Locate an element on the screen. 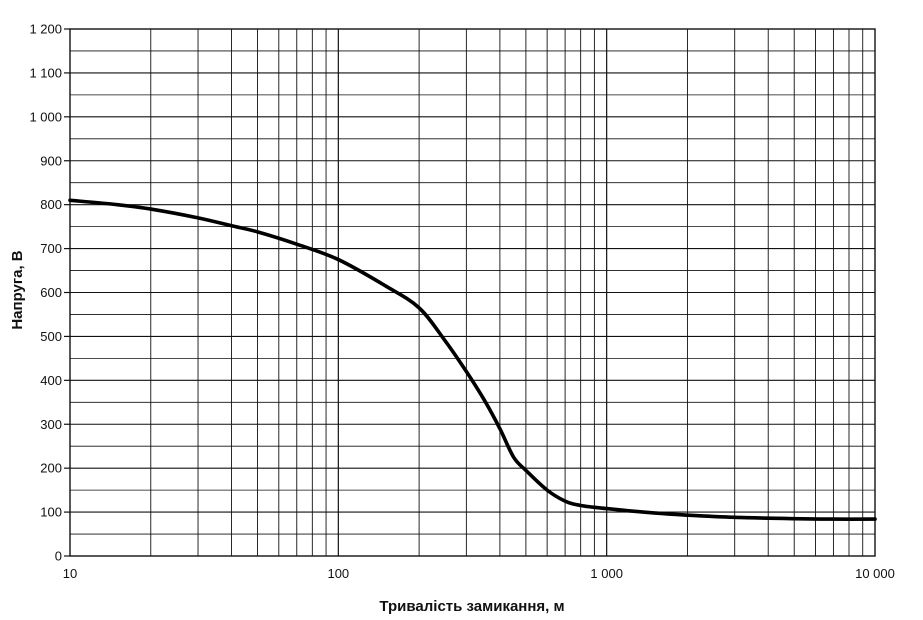  x-tick-label: 10 000 is located at coordinates (875, 573).